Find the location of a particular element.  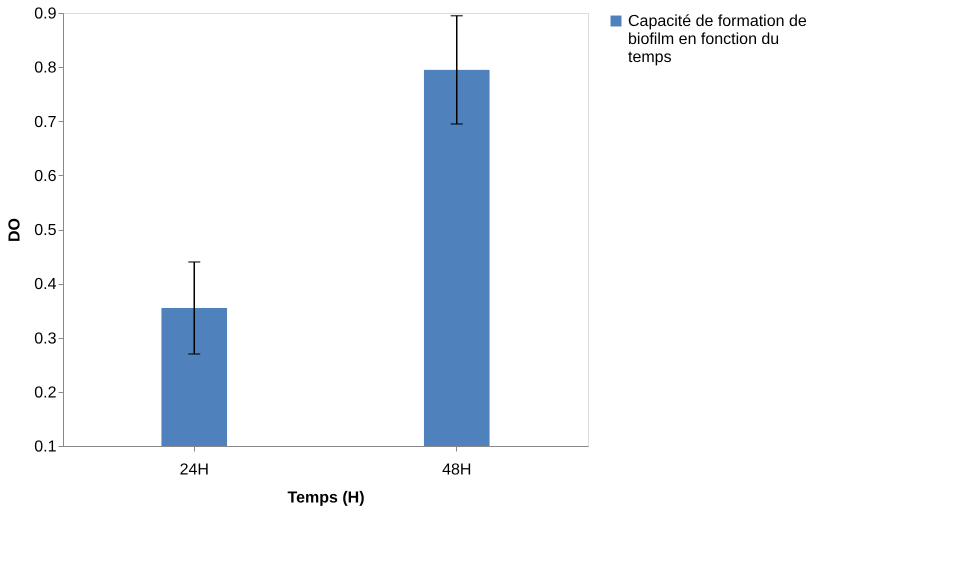

y-tick-label: 0.4 is located at coordinates (45, 285).